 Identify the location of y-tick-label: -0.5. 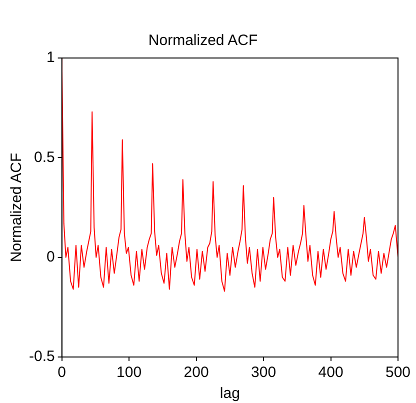
(41, 357).